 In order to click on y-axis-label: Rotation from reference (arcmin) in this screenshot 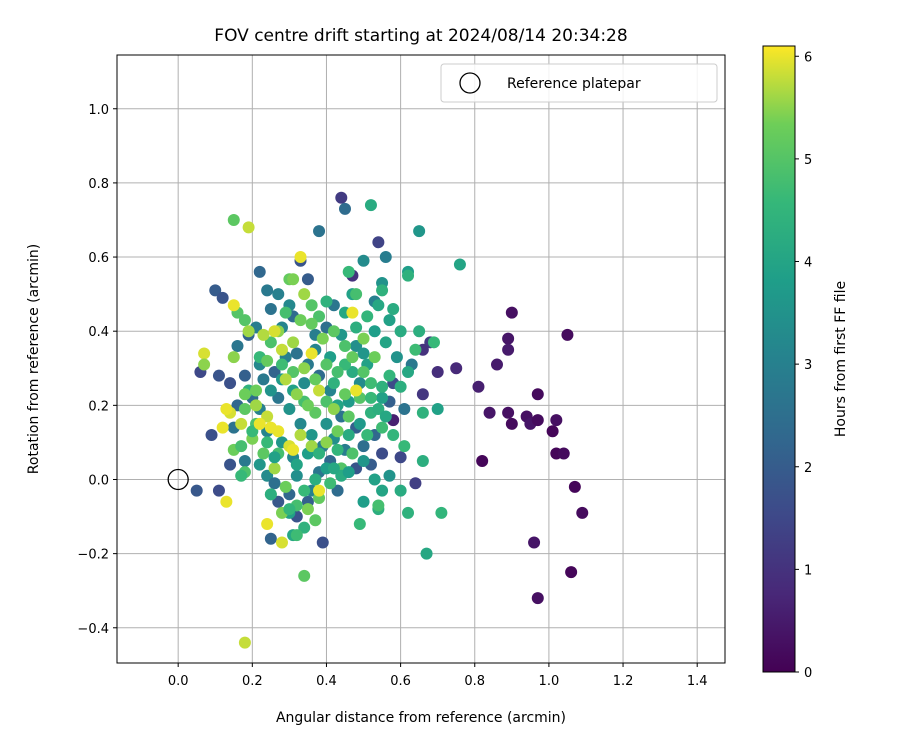, I will do `click(34, 359)`.